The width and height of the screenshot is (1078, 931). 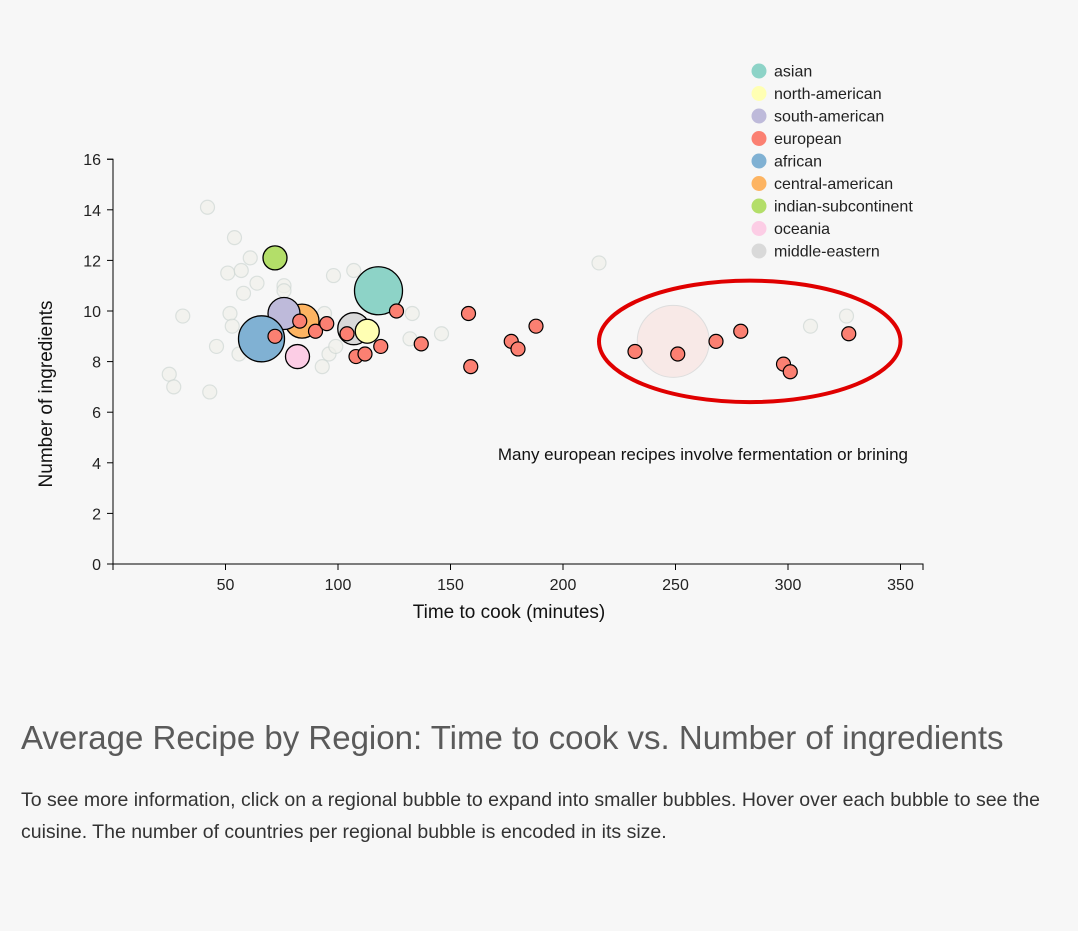 I want to click on region-bubble-african: african, so click(x=261, y=339).